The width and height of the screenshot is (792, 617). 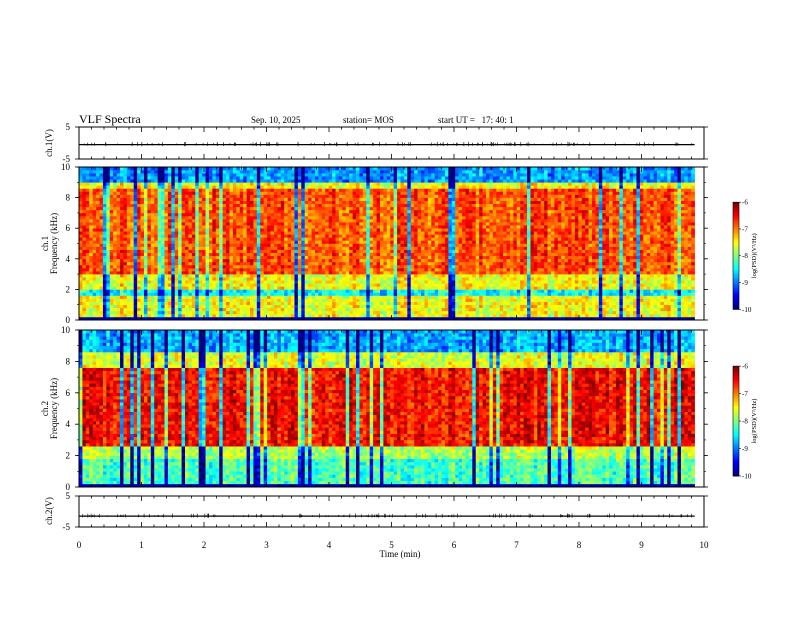 I want to click on header-station: station= MOS, so click(x=368, y=120).